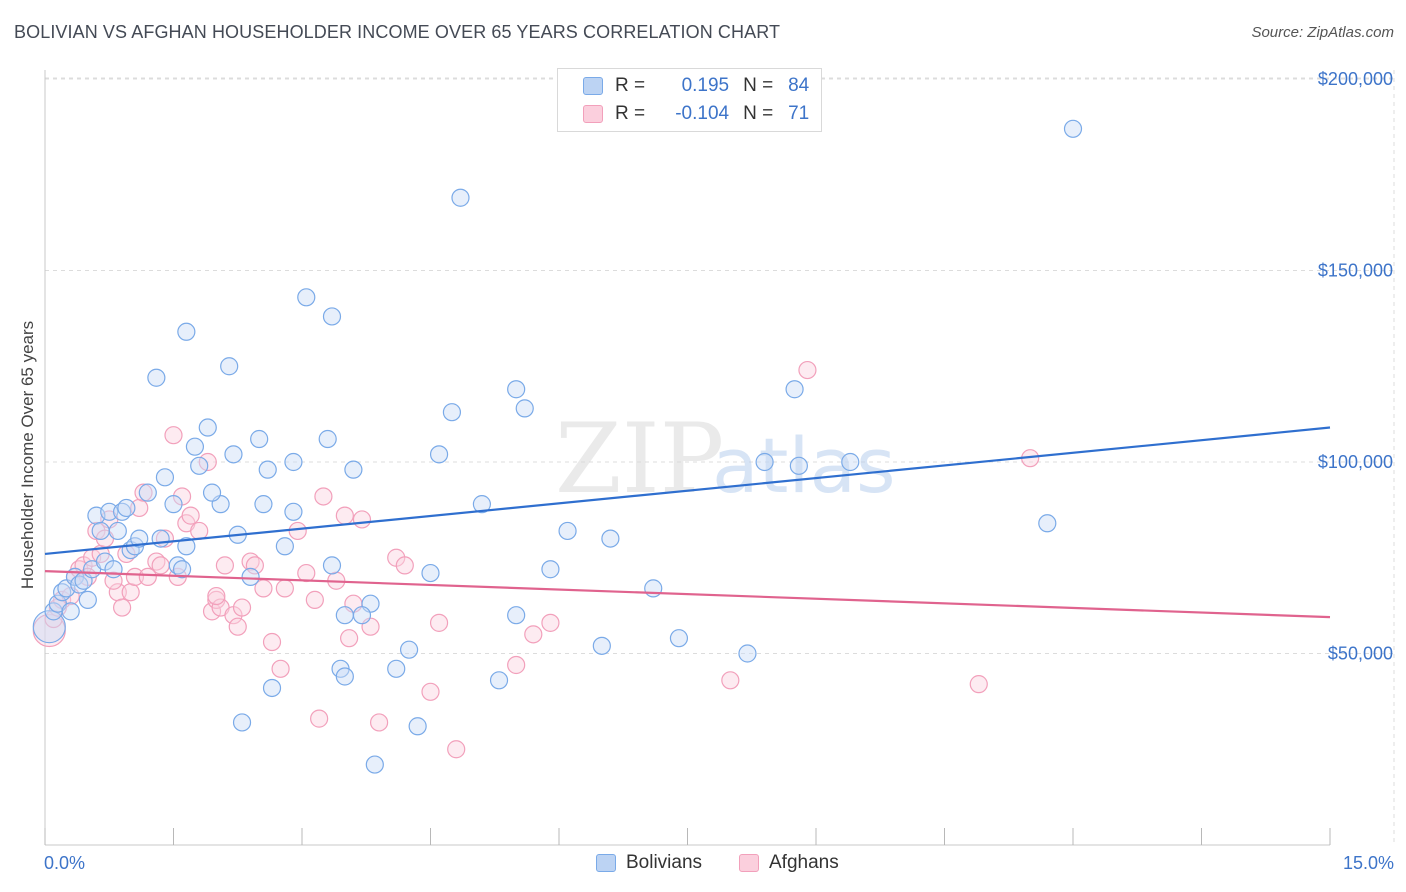 The image size is (1406, 892). What do you see at coordinates (593, 114) in the screenshot?
I see `afghans-swatch-icon` at bounding box center [593, 114].